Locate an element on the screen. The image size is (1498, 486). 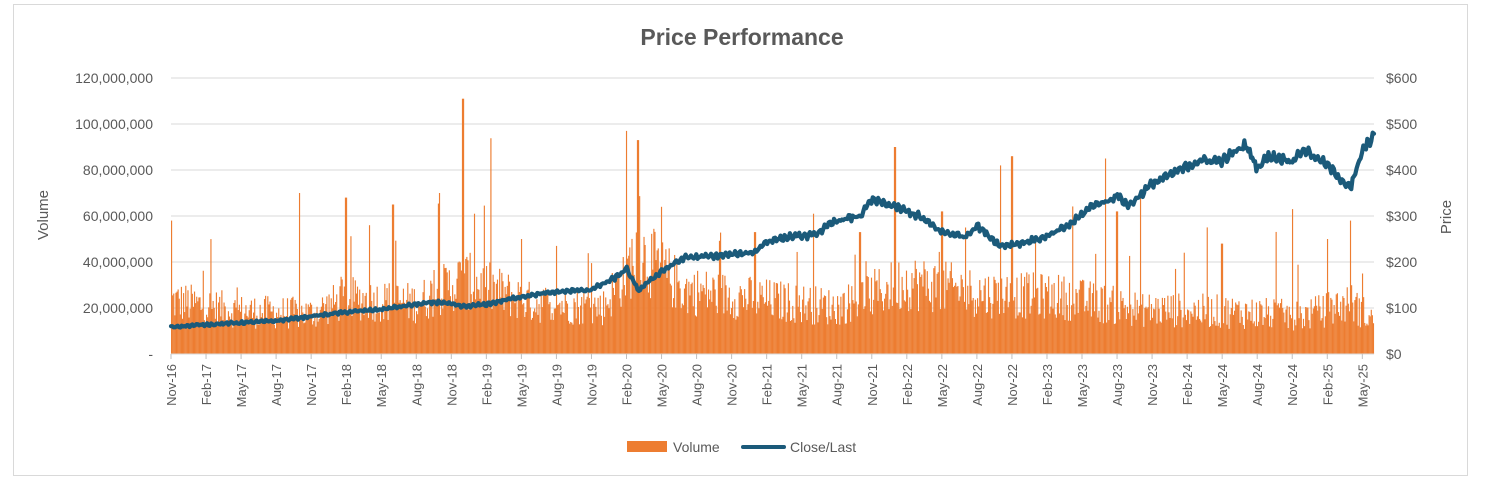
legend: Volume Close/Last is located at coordinates (741, 447).